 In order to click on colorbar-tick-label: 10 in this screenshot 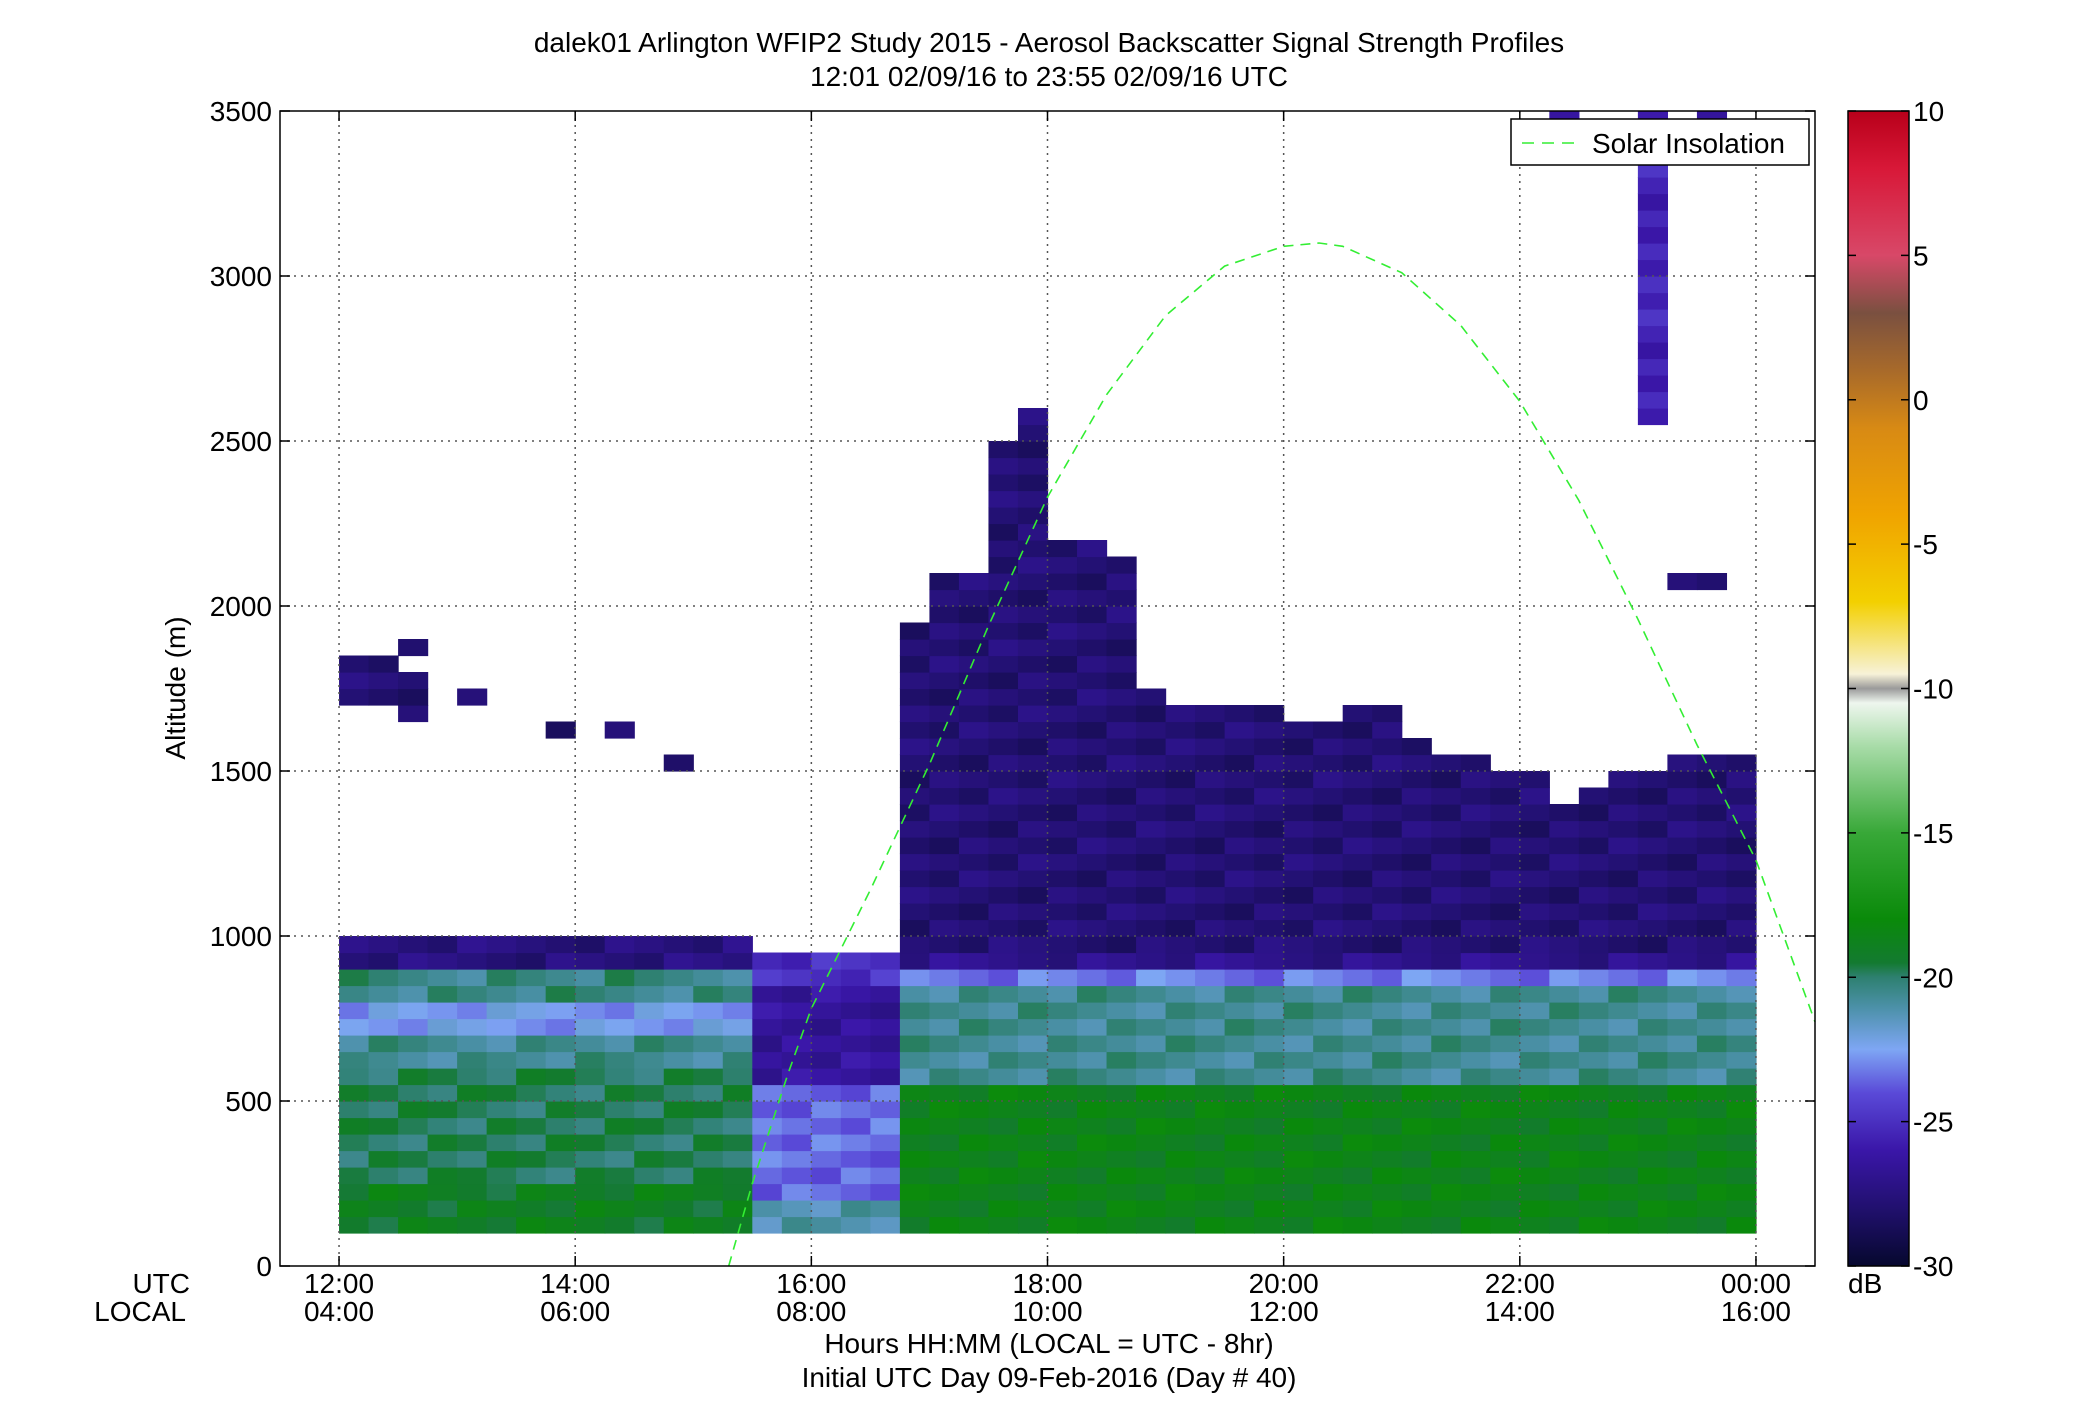, I will do `click(1928, 111)`.